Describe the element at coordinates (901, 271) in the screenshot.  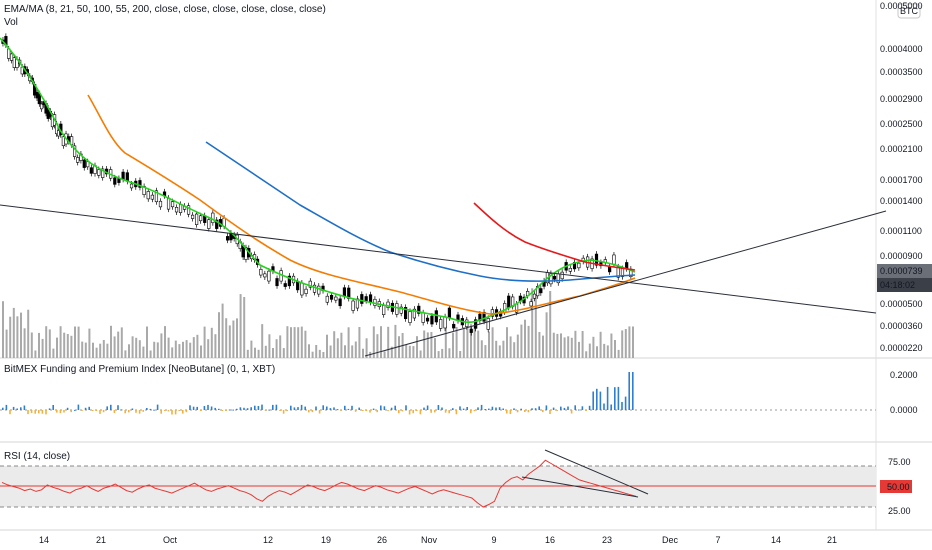
I see `price-tag-text: 0.0000739` at that location.